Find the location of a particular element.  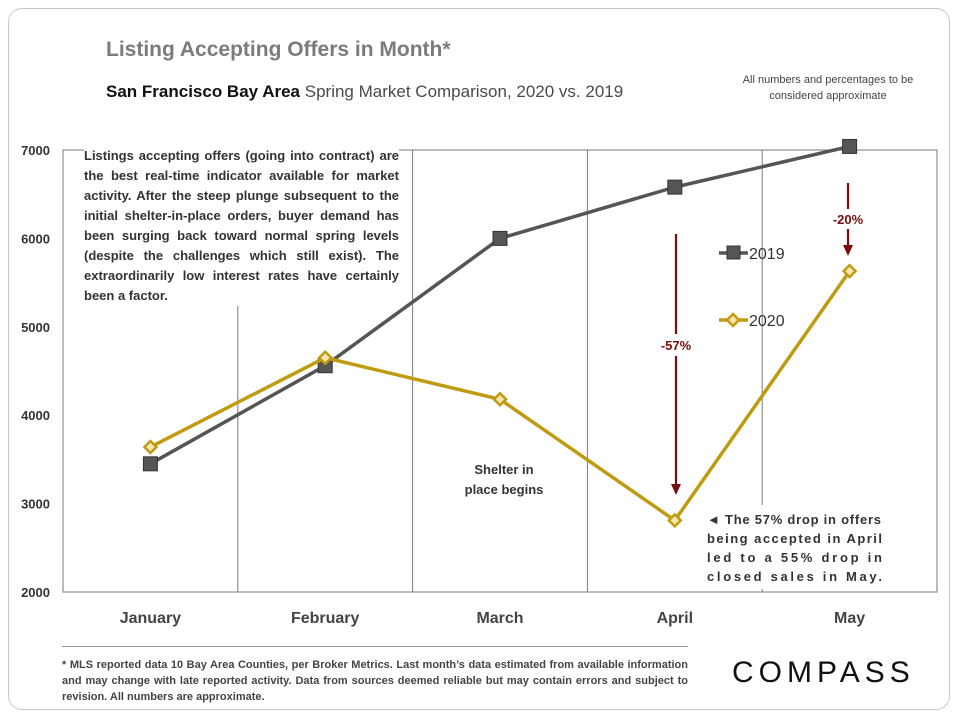

may-drop-arrowhead is located at coordinates (848, 250).